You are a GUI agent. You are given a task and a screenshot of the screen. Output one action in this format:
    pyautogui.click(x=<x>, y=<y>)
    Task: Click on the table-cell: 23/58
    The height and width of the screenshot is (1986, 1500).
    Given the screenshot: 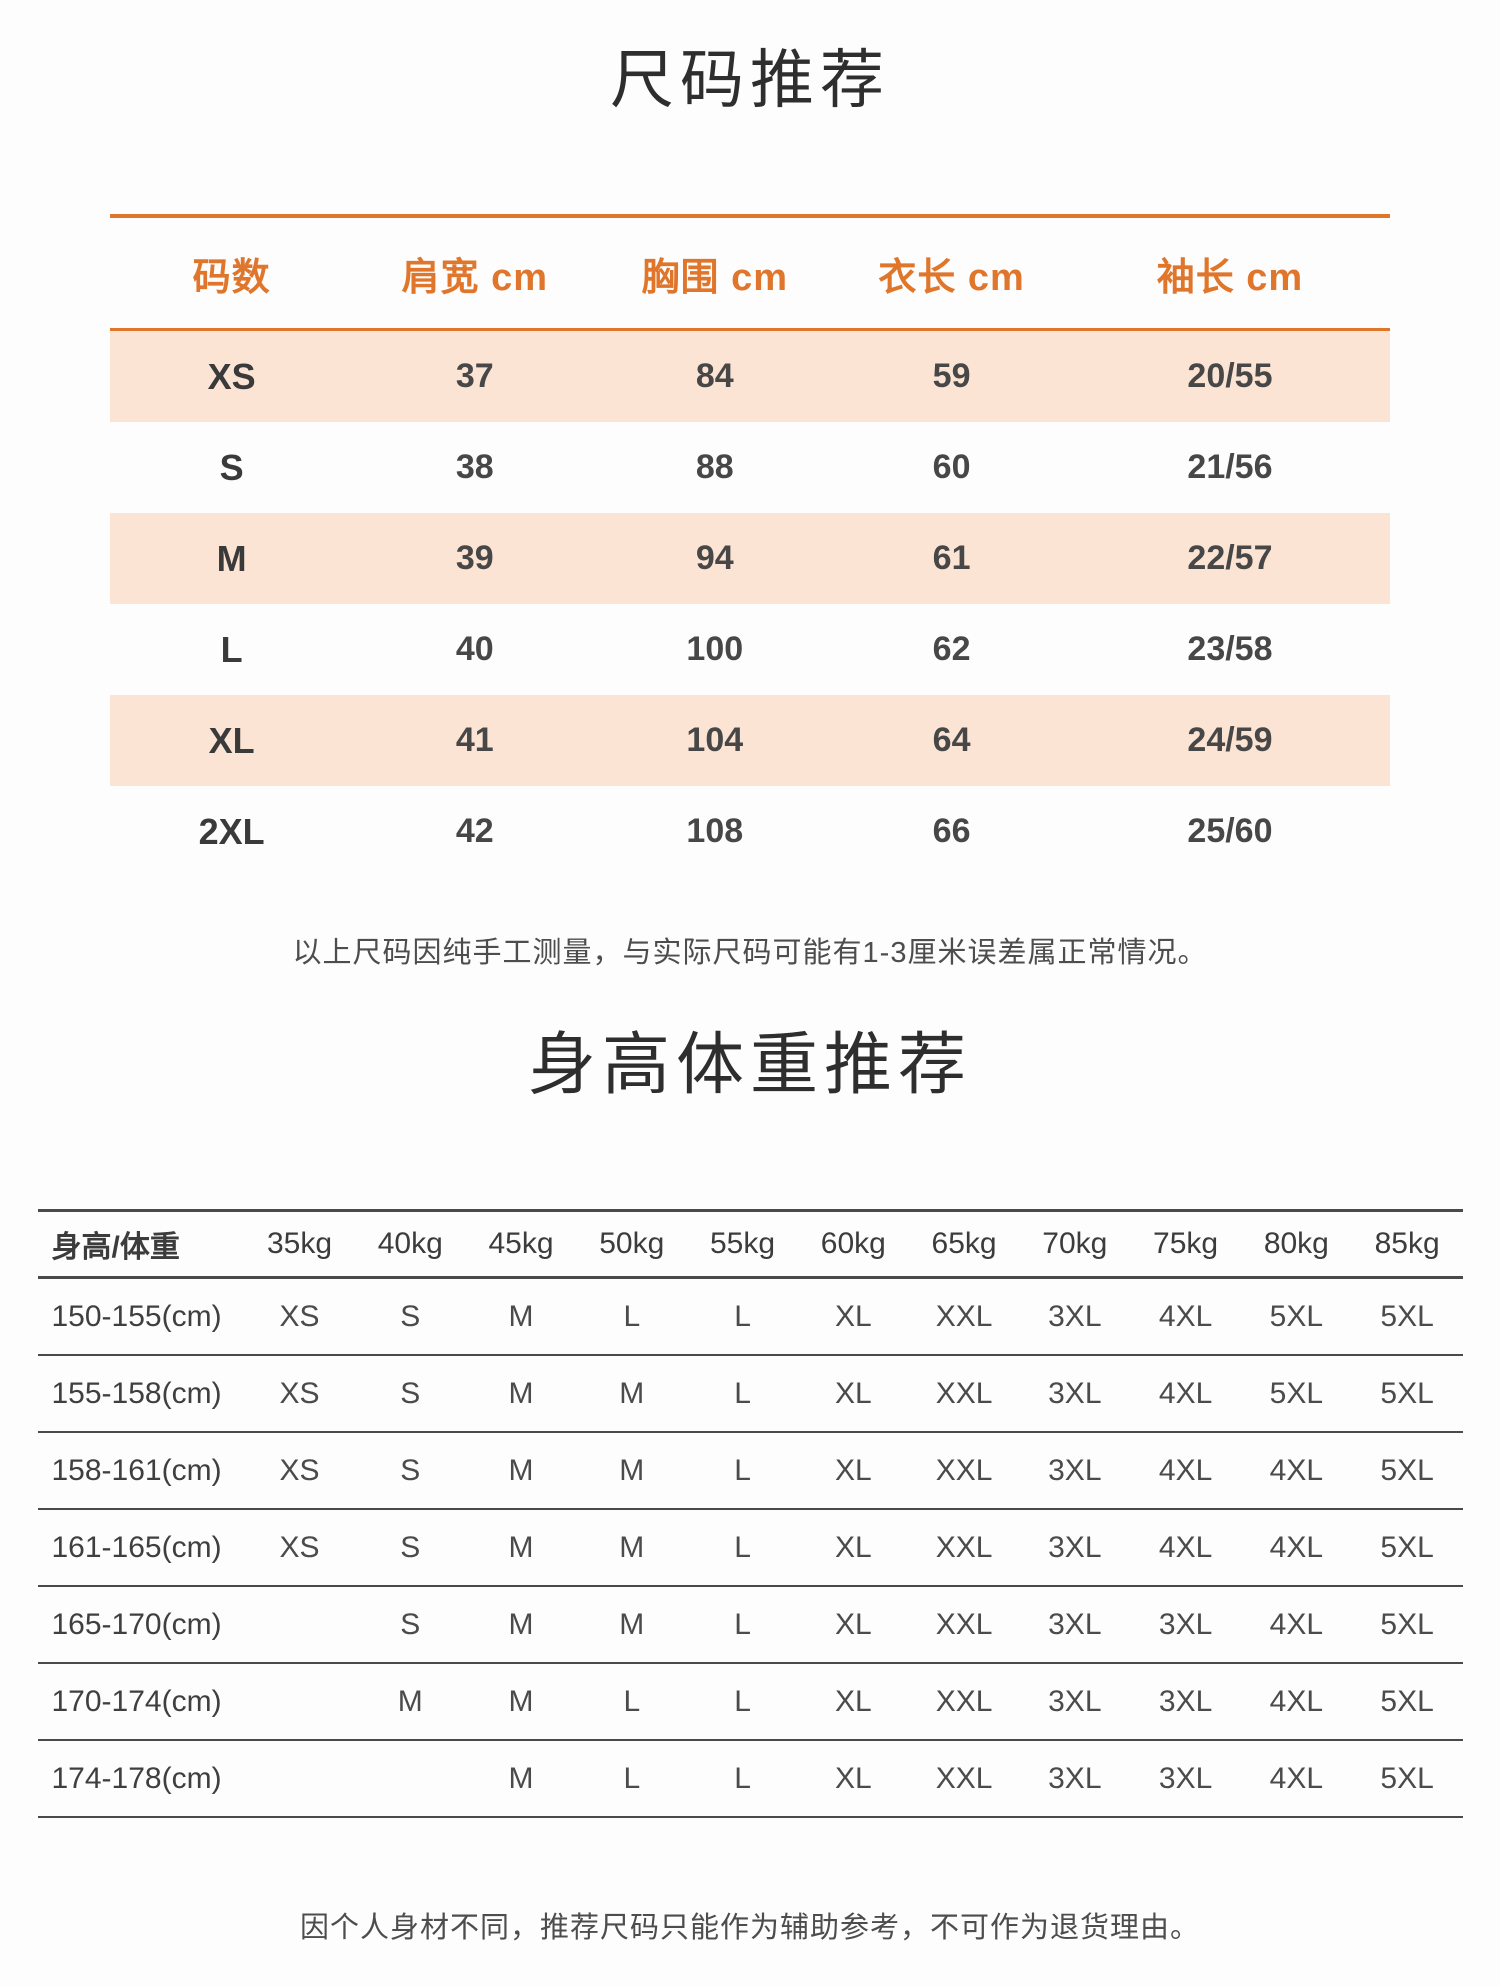 What is the action you would take?
    pyautogui.click(x=1230, y=649)
    